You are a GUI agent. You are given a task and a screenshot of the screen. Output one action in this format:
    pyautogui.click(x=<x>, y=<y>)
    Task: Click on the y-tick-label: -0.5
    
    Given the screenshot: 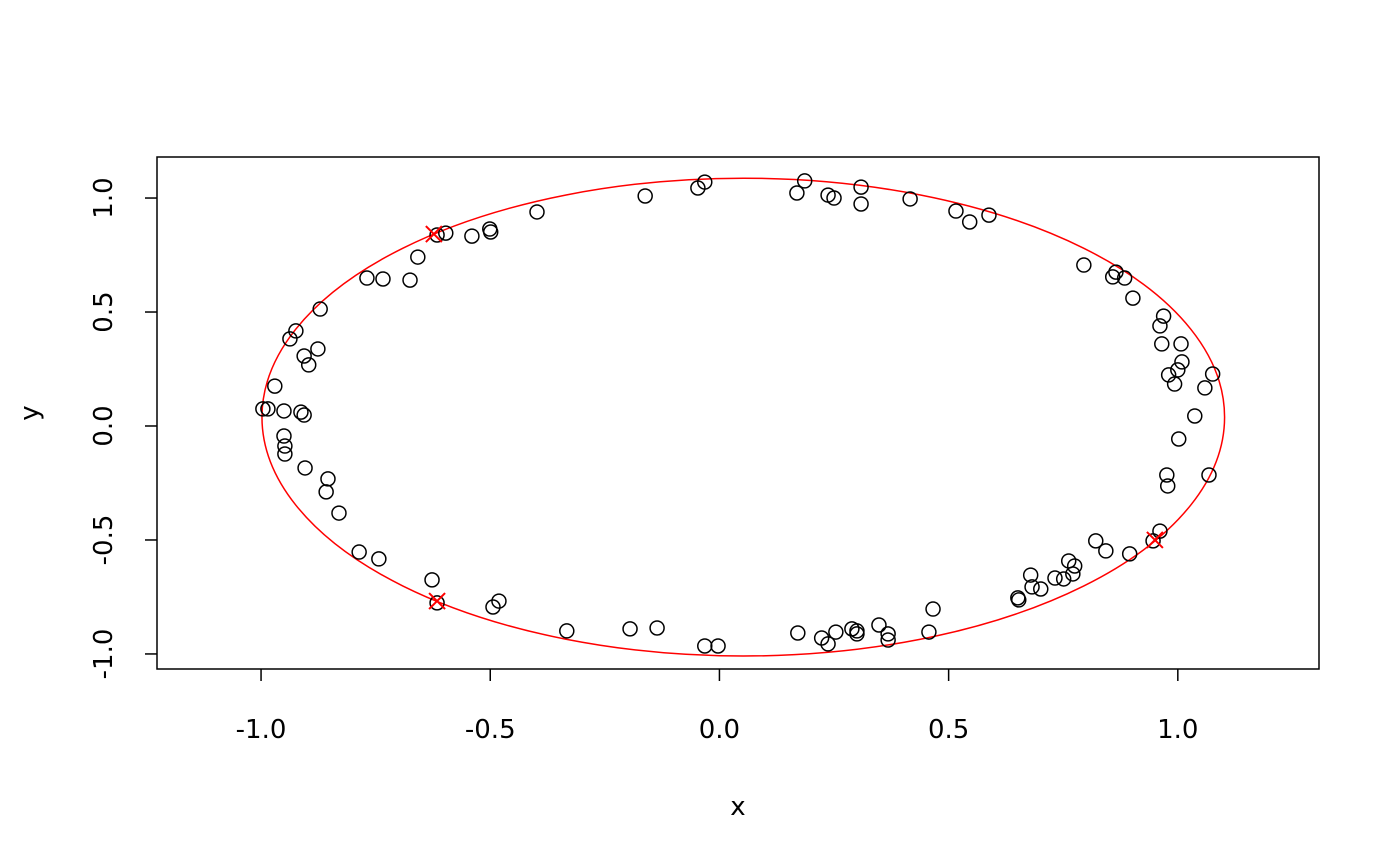 What is the action you would take?
    pyautogui.click(x=104, y=540)
    